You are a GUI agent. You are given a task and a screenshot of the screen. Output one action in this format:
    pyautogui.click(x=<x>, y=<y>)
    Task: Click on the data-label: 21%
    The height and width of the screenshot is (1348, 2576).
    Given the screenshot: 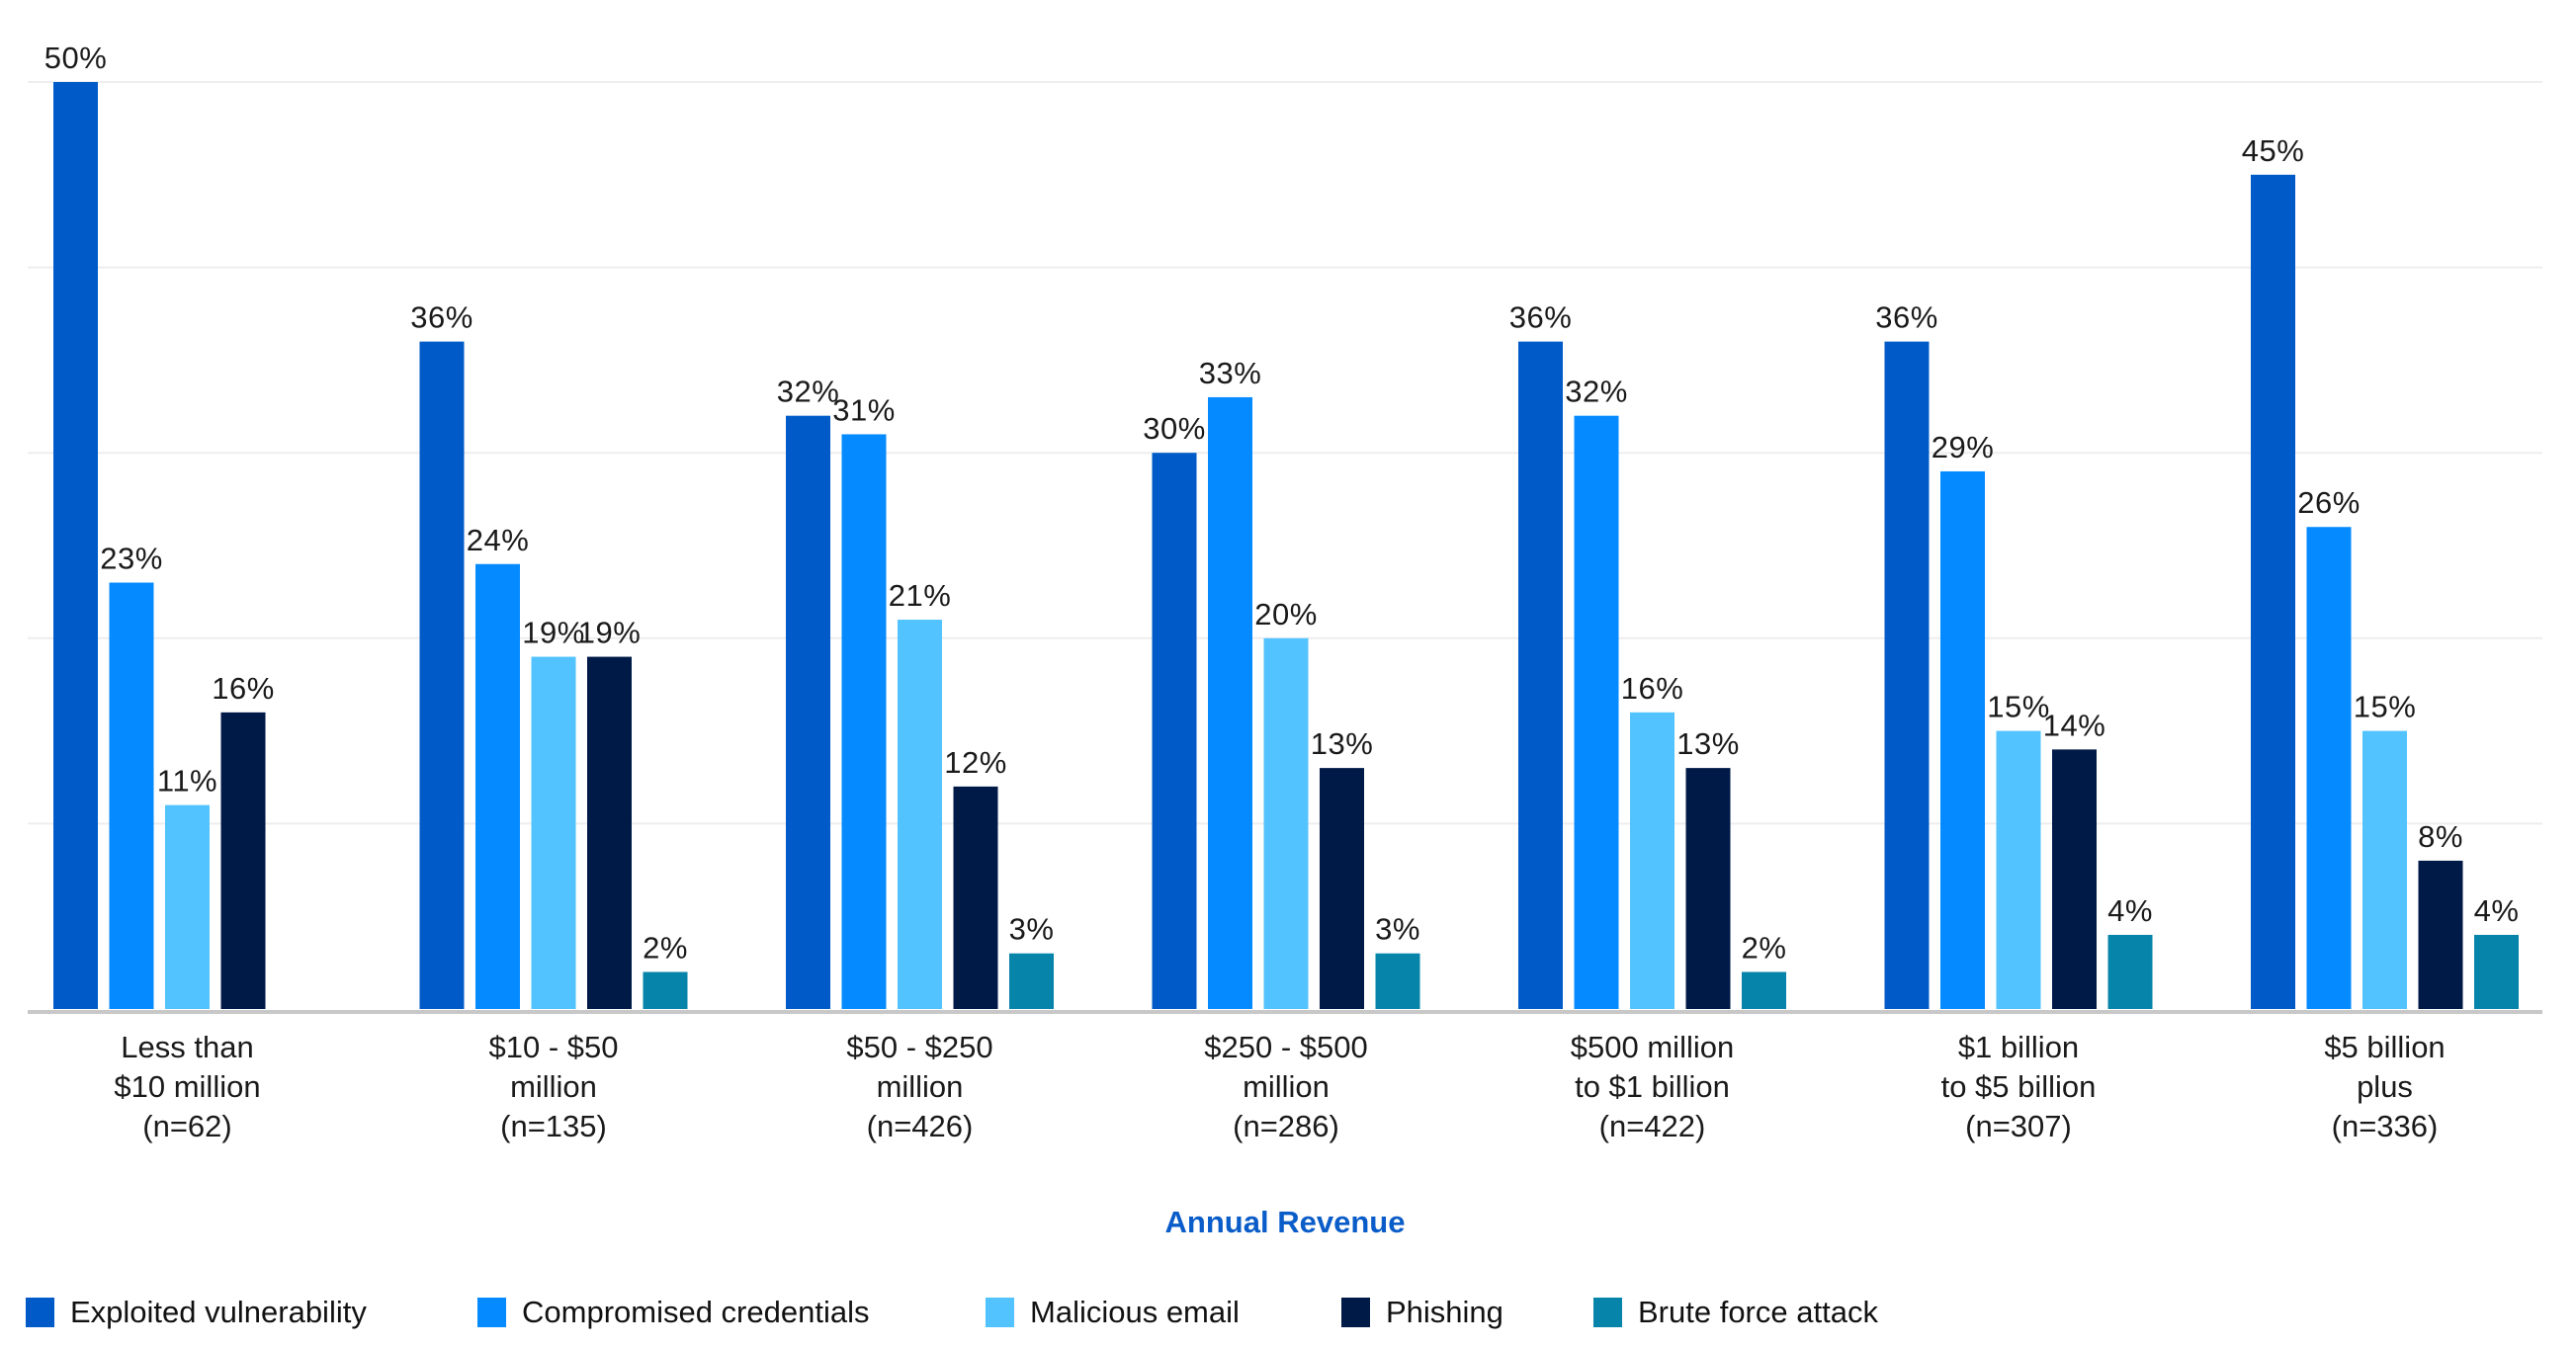 What is the action you would take?
    pyautogui.click(x=920, y=595)
    